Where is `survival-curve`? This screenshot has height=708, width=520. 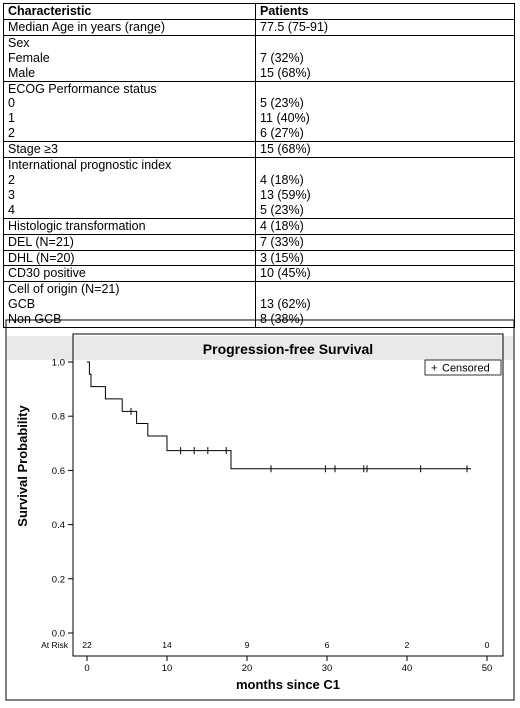
survival-curve is located at coordinates (279, 415).